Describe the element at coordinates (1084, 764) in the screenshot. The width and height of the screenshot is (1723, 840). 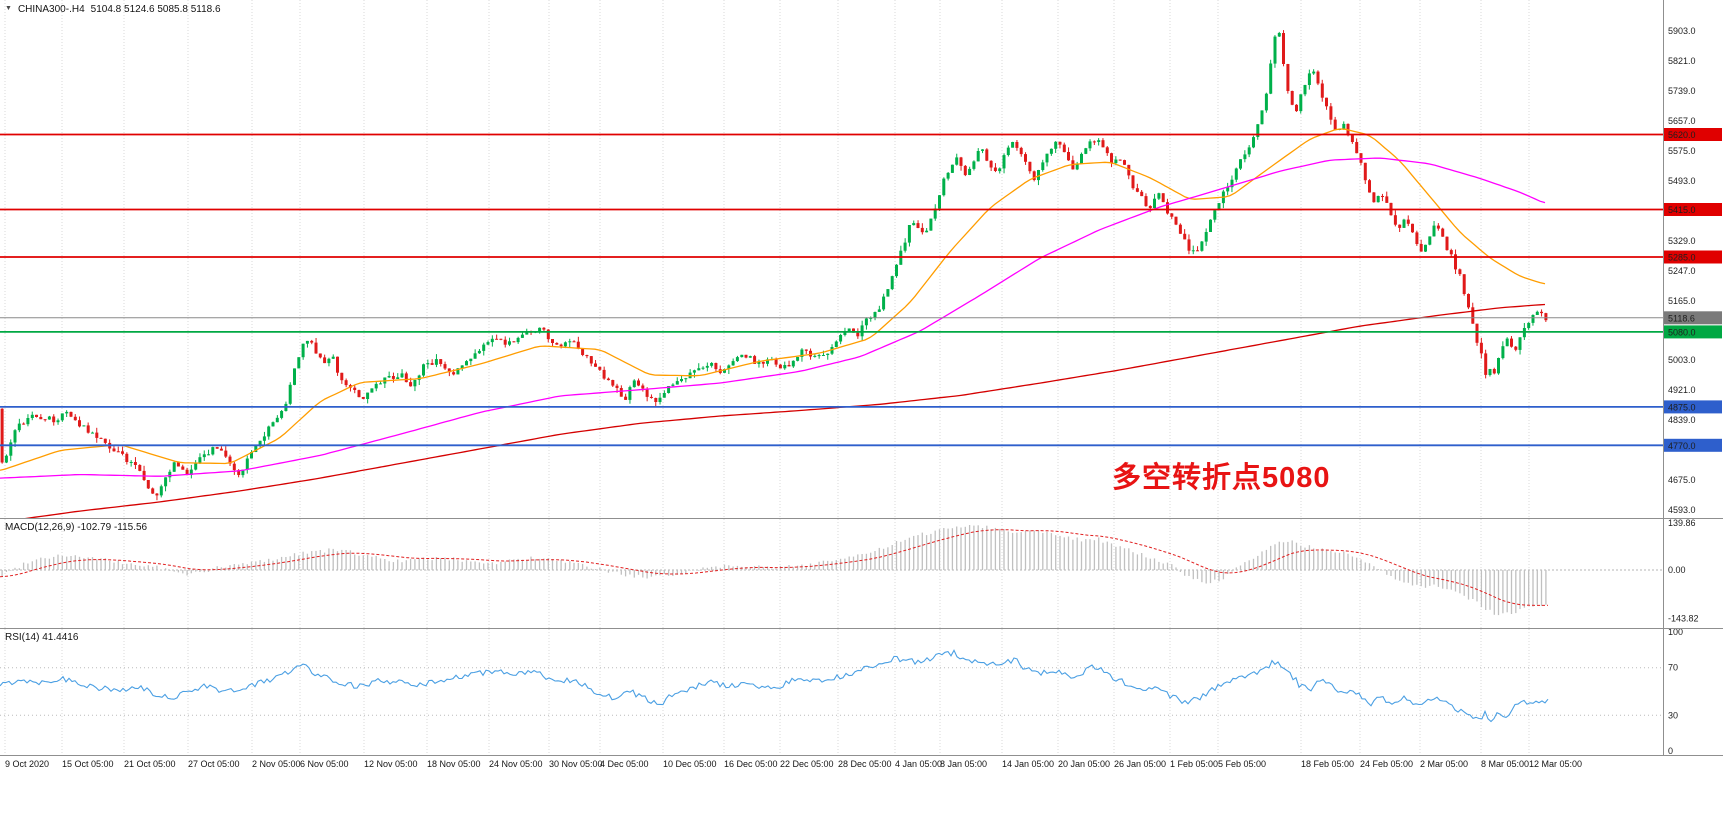
I see `time-label: 20 Jan 05:00` at that location.